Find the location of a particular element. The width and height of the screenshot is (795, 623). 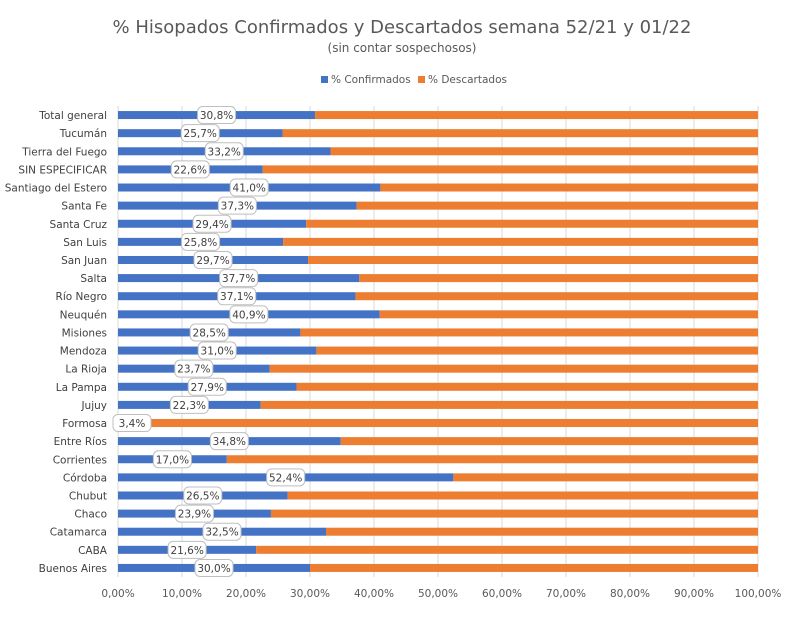

bar-descartados-san-luis is located at coordinates (520, 241).